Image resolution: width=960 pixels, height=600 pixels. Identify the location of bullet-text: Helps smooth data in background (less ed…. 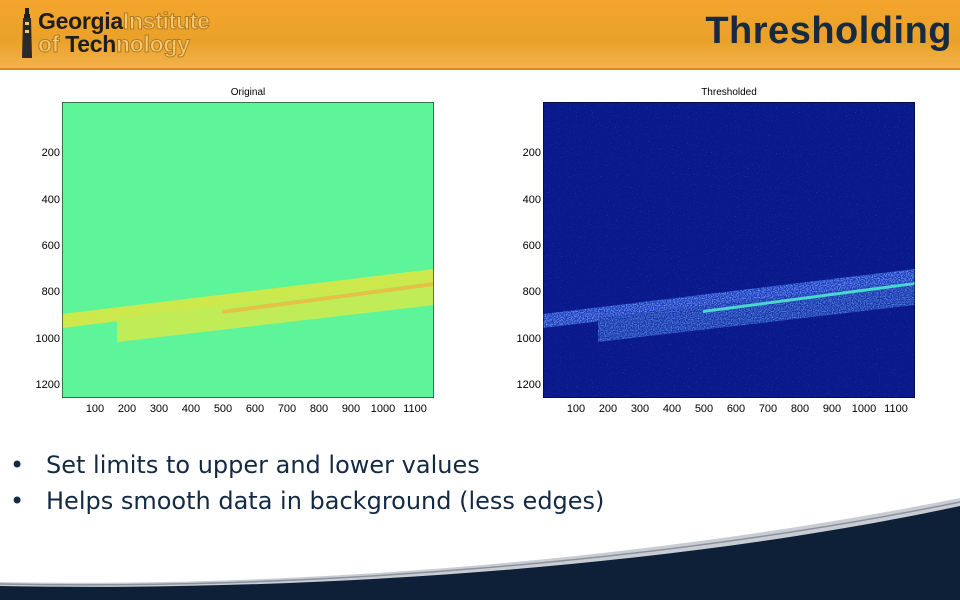
(325, 501).